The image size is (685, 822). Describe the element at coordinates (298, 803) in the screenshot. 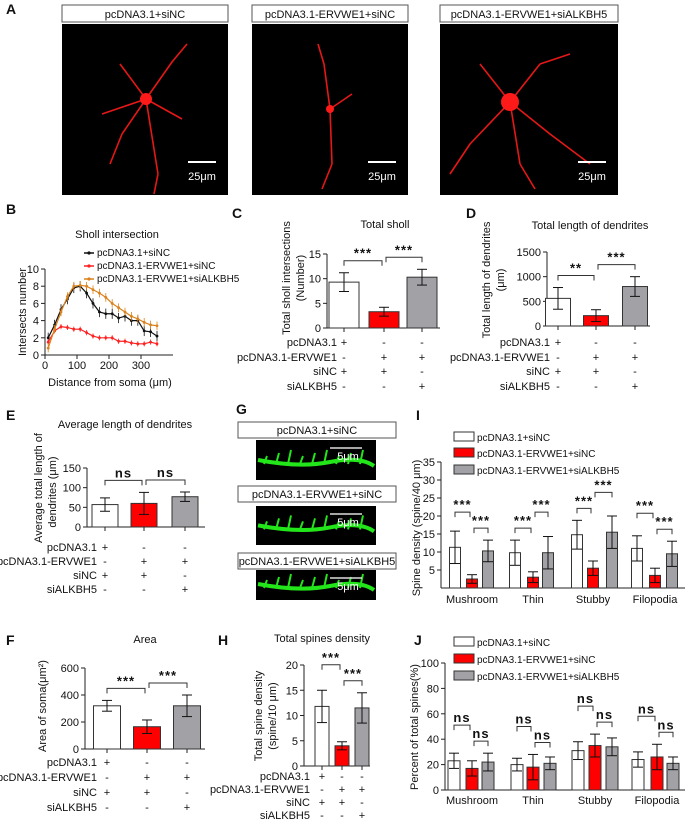

I see `condition-row-label: siNC` at that location.